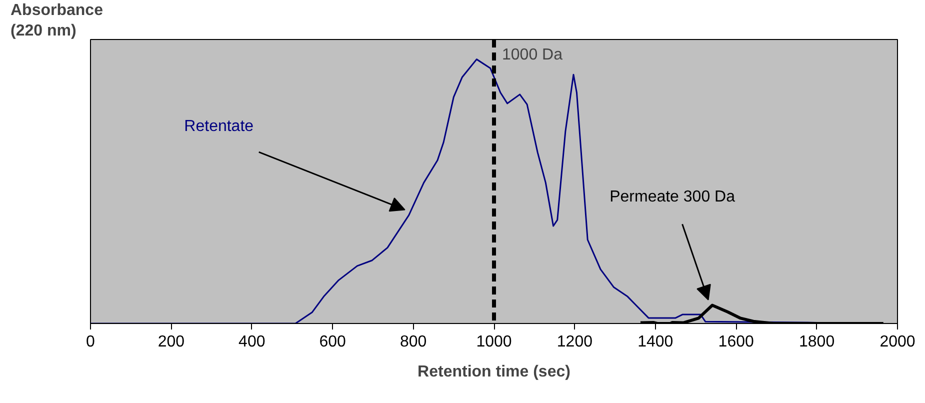  I want to click on x-tick-label: 600, so click(332, 342).